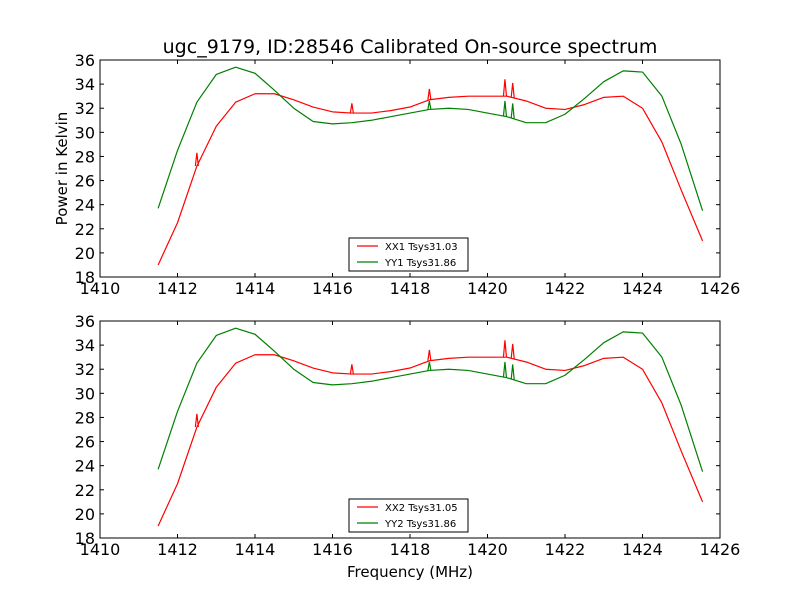  I want to click on legend-label: XX2 Tsys31.05, so click(421, 508).